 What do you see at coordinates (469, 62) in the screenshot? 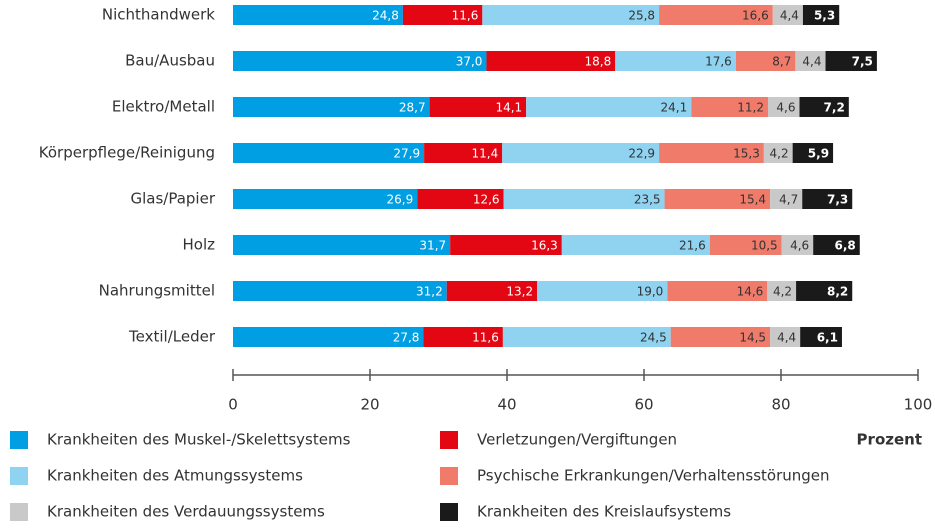
I see `value-label: 37,0` at bounding box center [469, 62].